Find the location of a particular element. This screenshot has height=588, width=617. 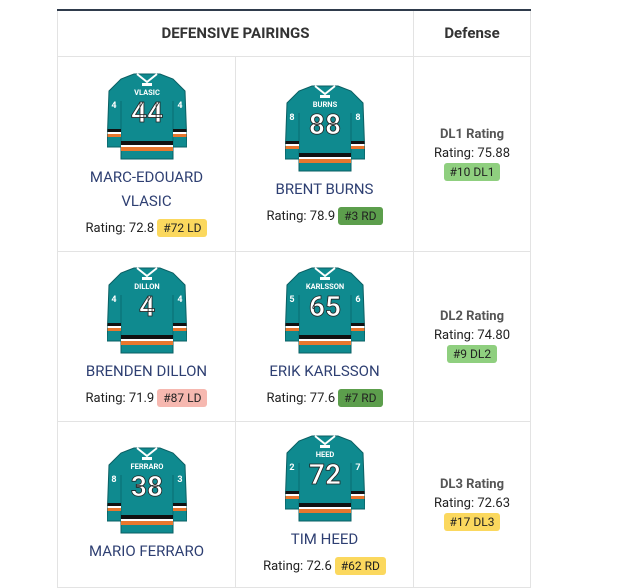

rating: Rating: 75.88 is located at coordinates (472, 153).